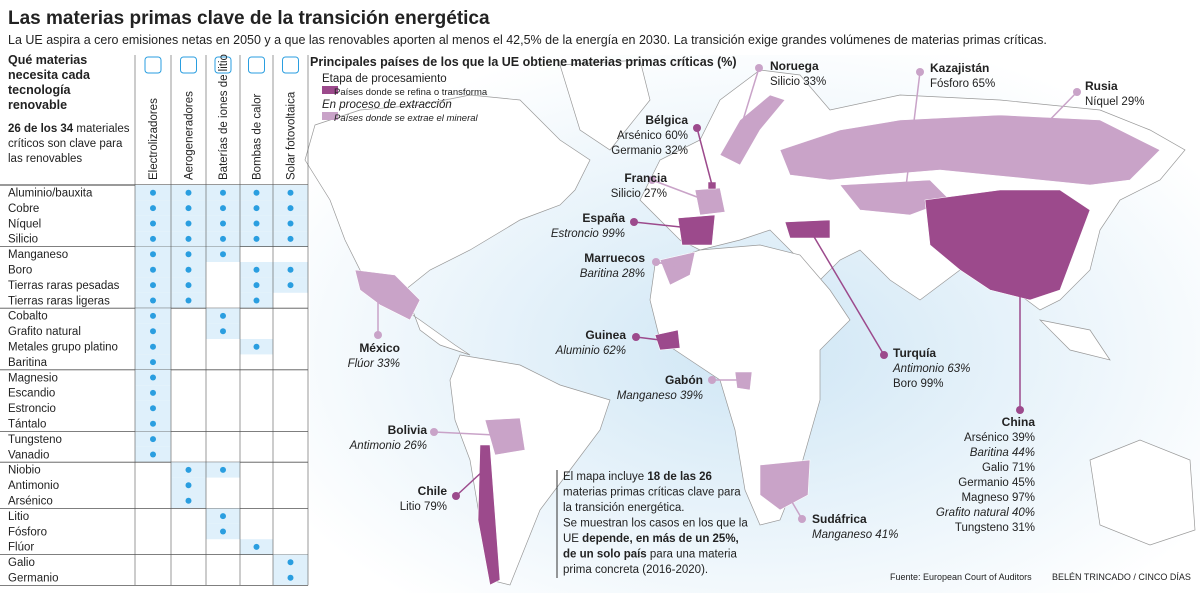  Describe the element at coordinates (433, 491) in the screenshot. I see `country-name: Chile` at that location.